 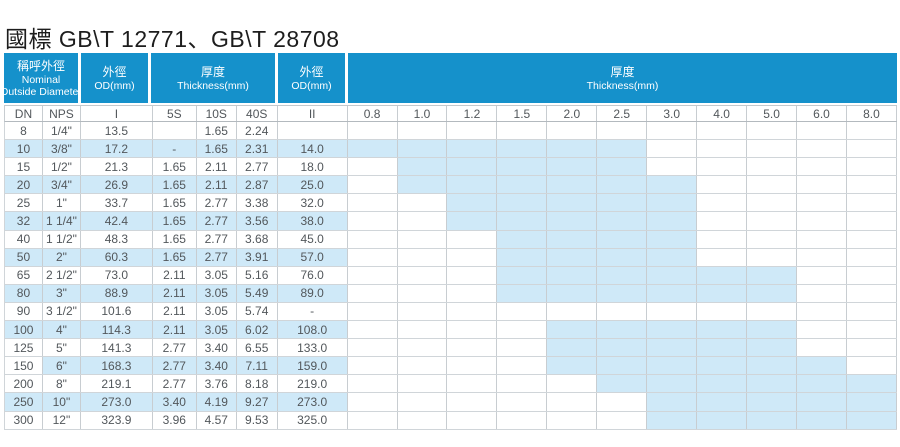 I want to click on cell-nps: 4", so click(x=61, y=330).